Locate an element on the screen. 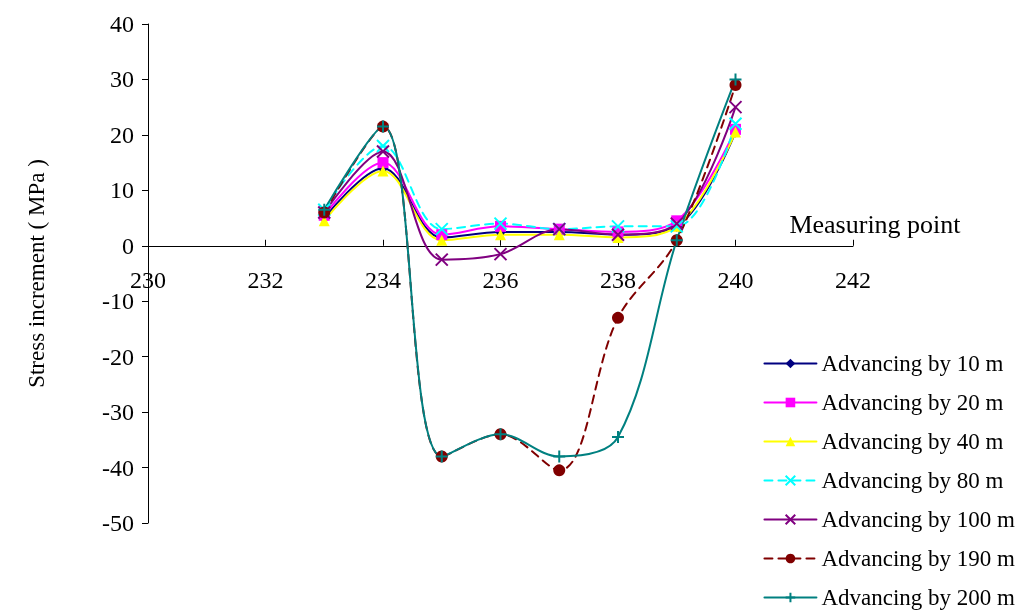  x-axis-title: Measuring point is located at coordinates (875, 225).